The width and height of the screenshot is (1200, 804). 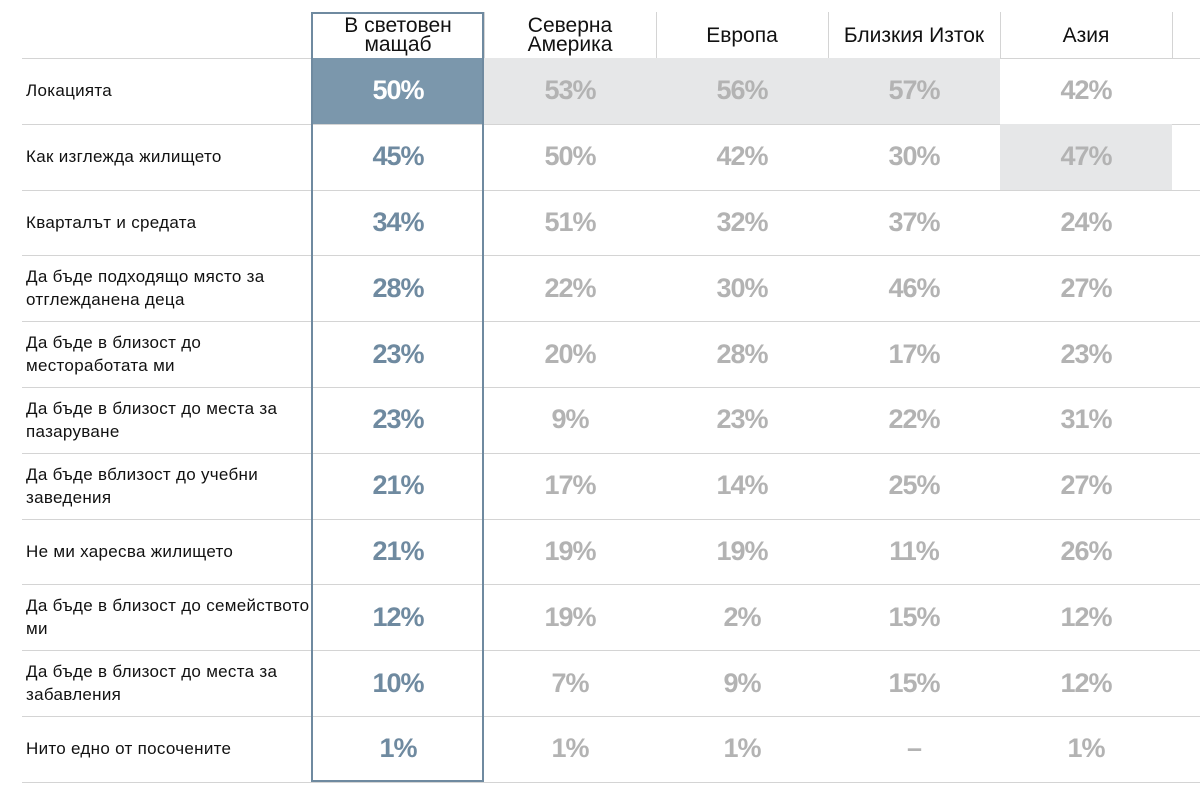 What do you see at coordinates (914, 91) in the screenshot?
I see `value-cell: 57%` at bounding box center [914, 91].